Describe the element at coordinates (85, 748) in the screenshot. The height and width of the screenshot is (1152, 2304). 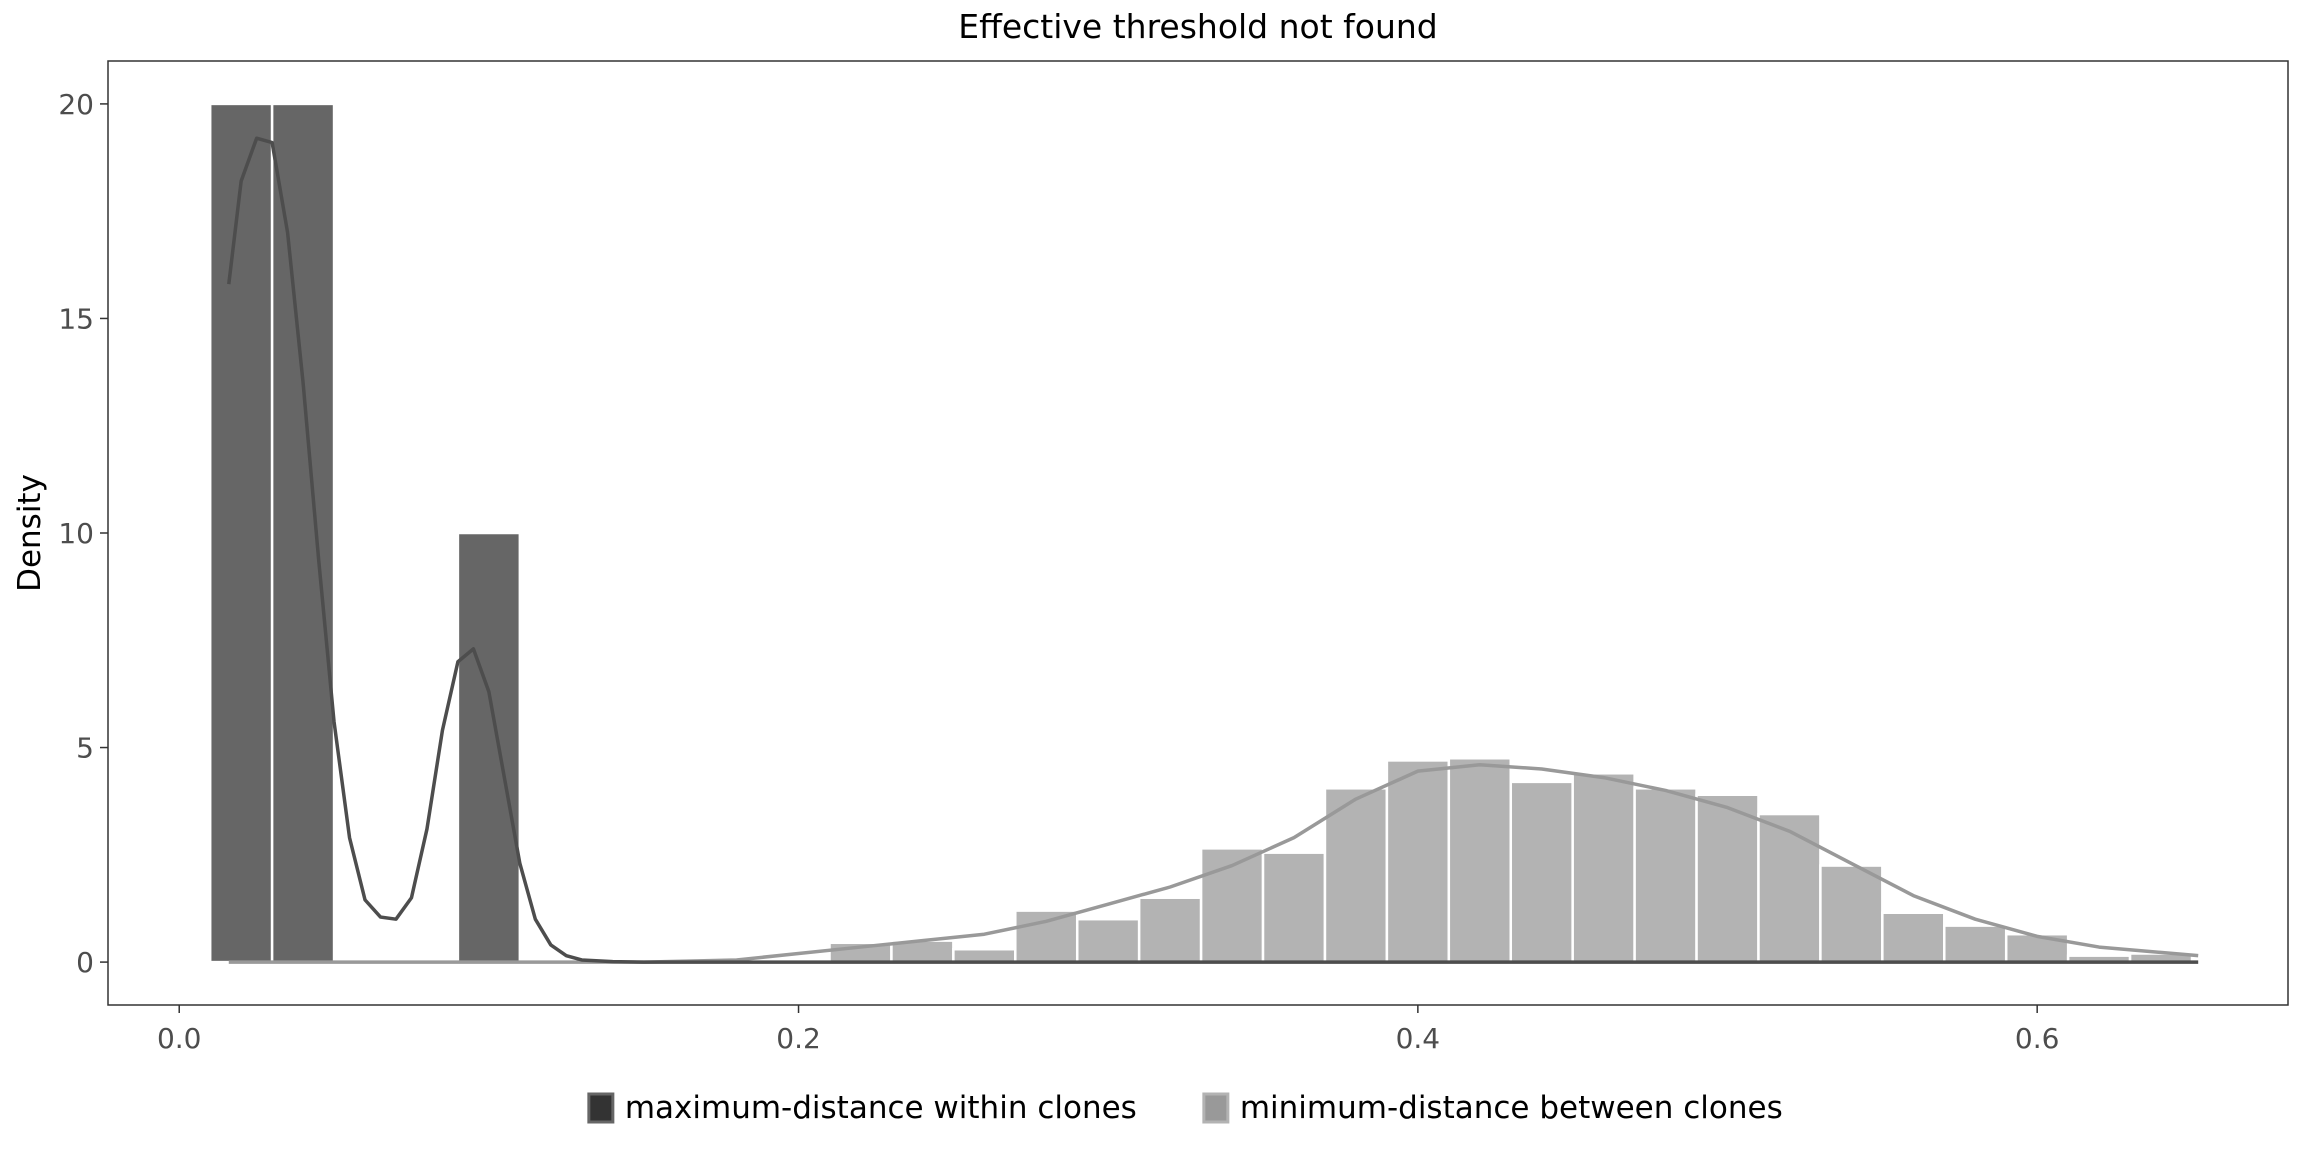
I see `y-tick-label: 5` at that location.